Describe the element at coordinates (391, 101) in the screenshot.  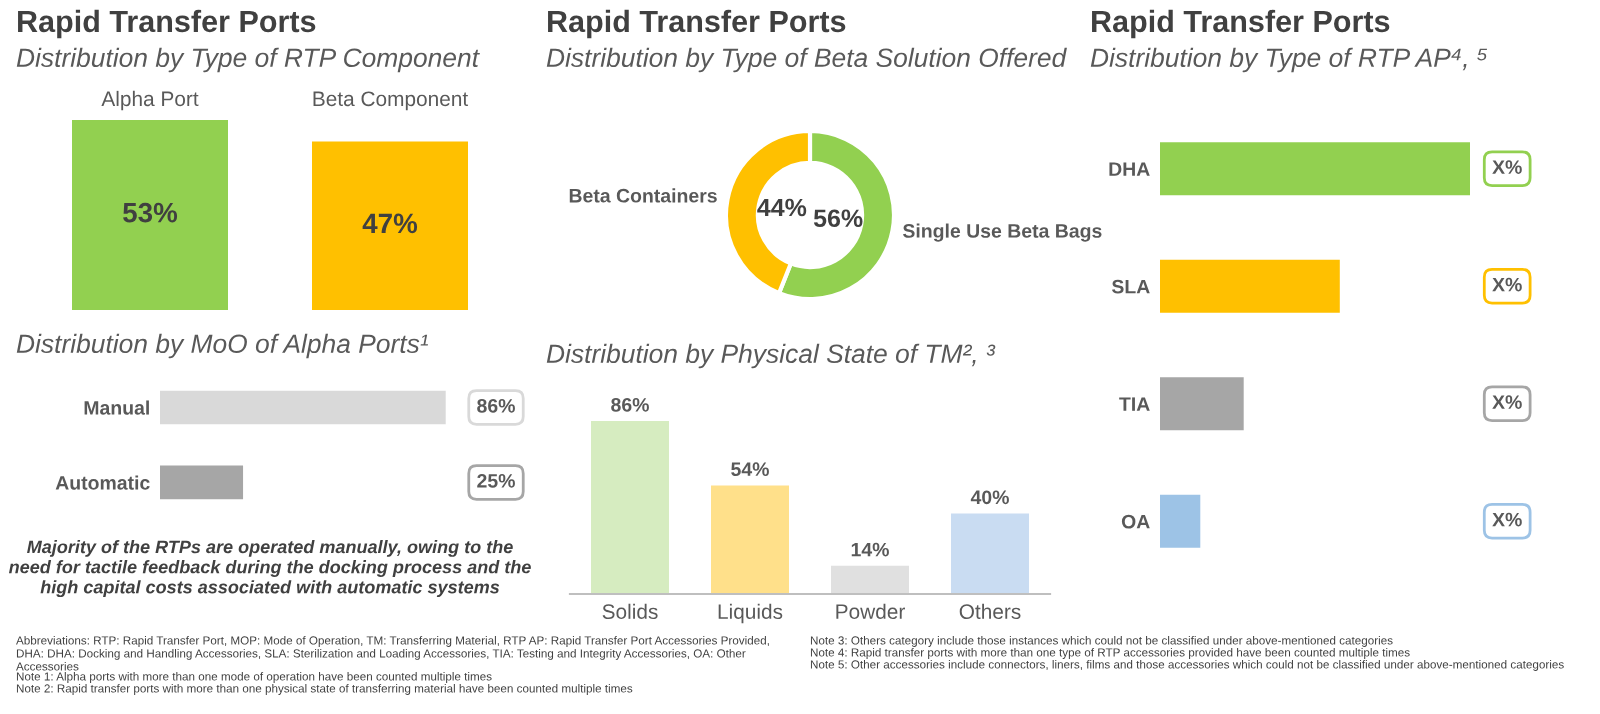
I see `x-tick-label: Beta Component` at that location.